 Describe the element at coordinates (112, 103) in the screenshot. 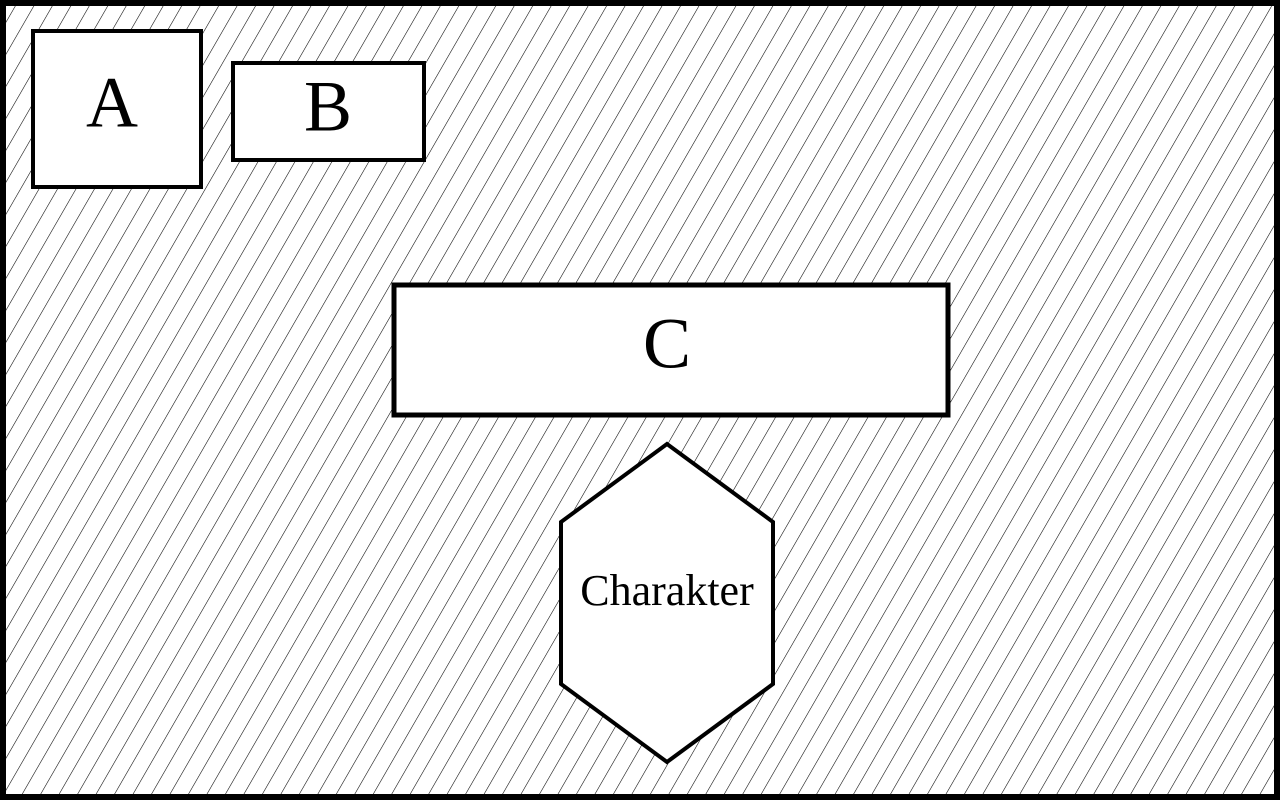

I see `box-a-label: A` at that location.